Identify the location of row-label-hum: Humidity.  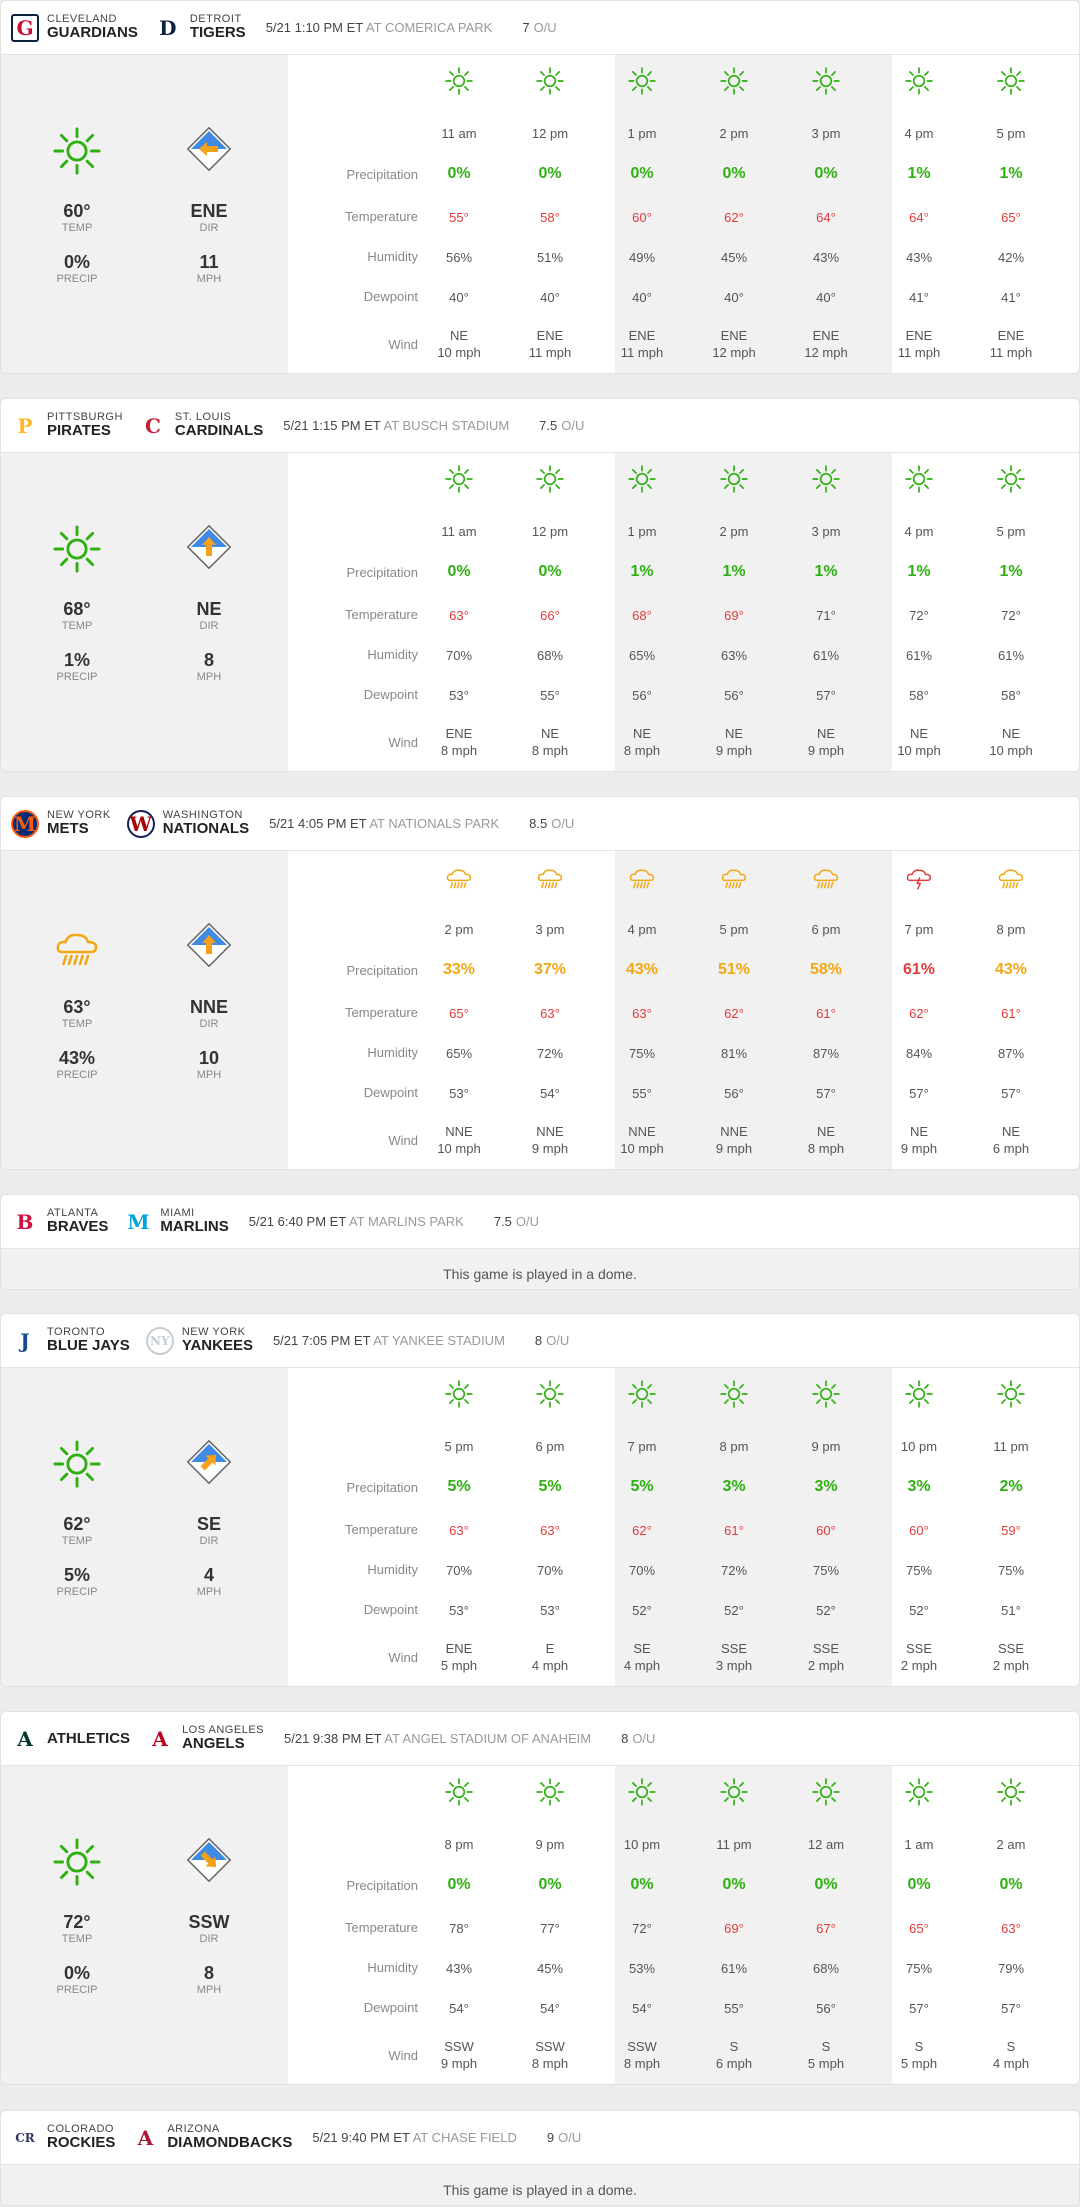
(392, 654).